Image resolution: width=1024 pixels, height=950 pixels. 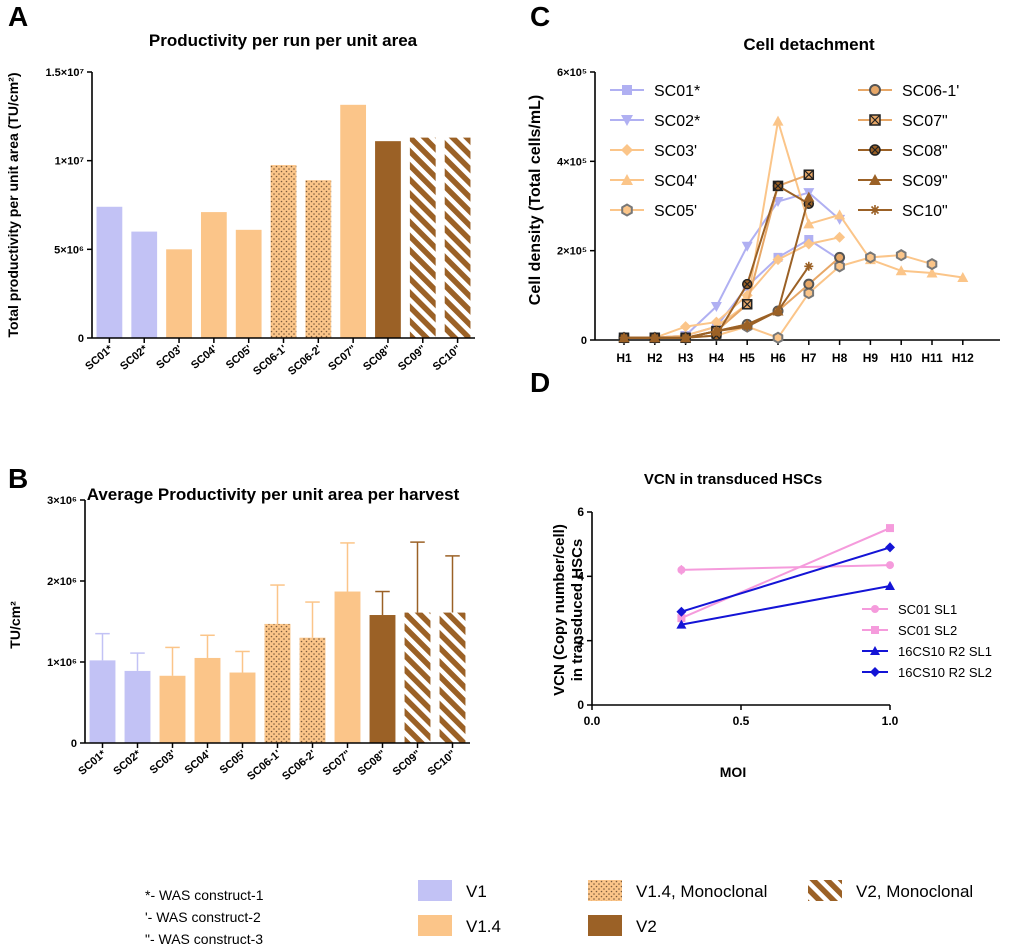 What do you see at coordinates (627, 210) in the screenshot?
I see `chart-c-legend-marker-sc05` at bounding box center [627, 210].